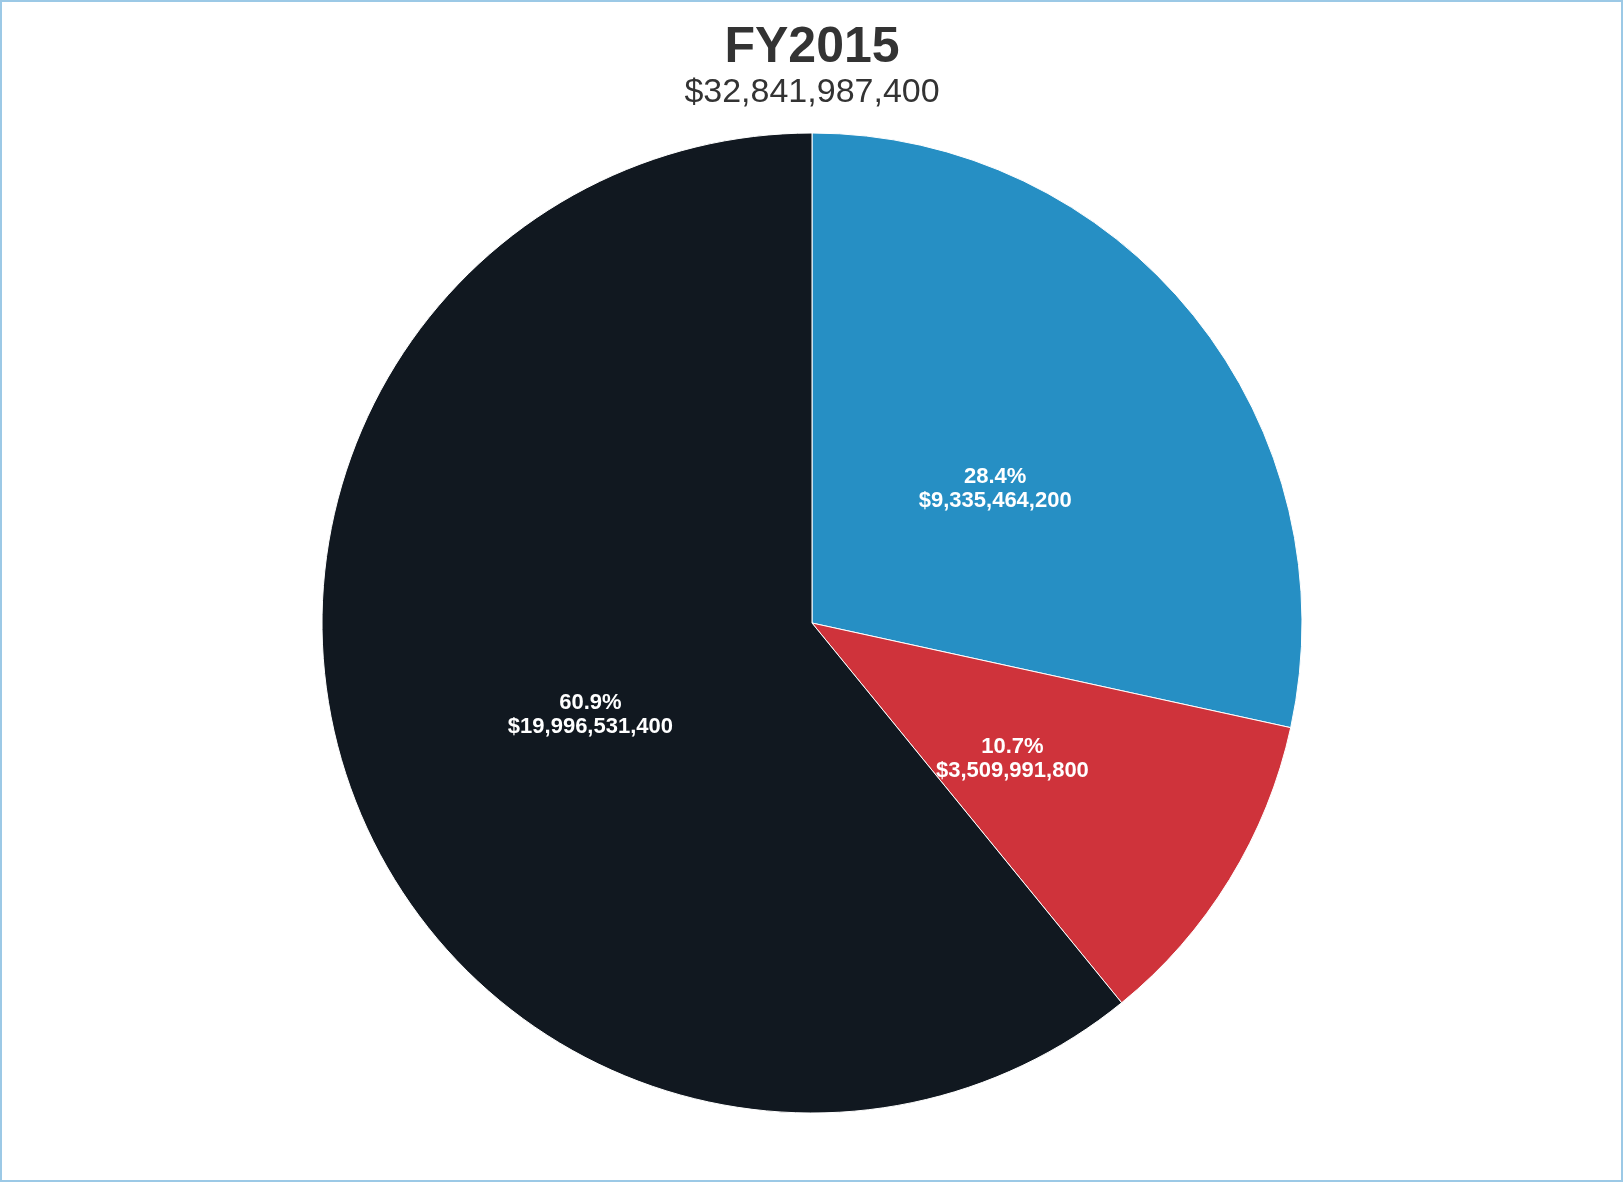  I want to click on data-label: 10.7% $3,509,991,800, so click(1012, 758).